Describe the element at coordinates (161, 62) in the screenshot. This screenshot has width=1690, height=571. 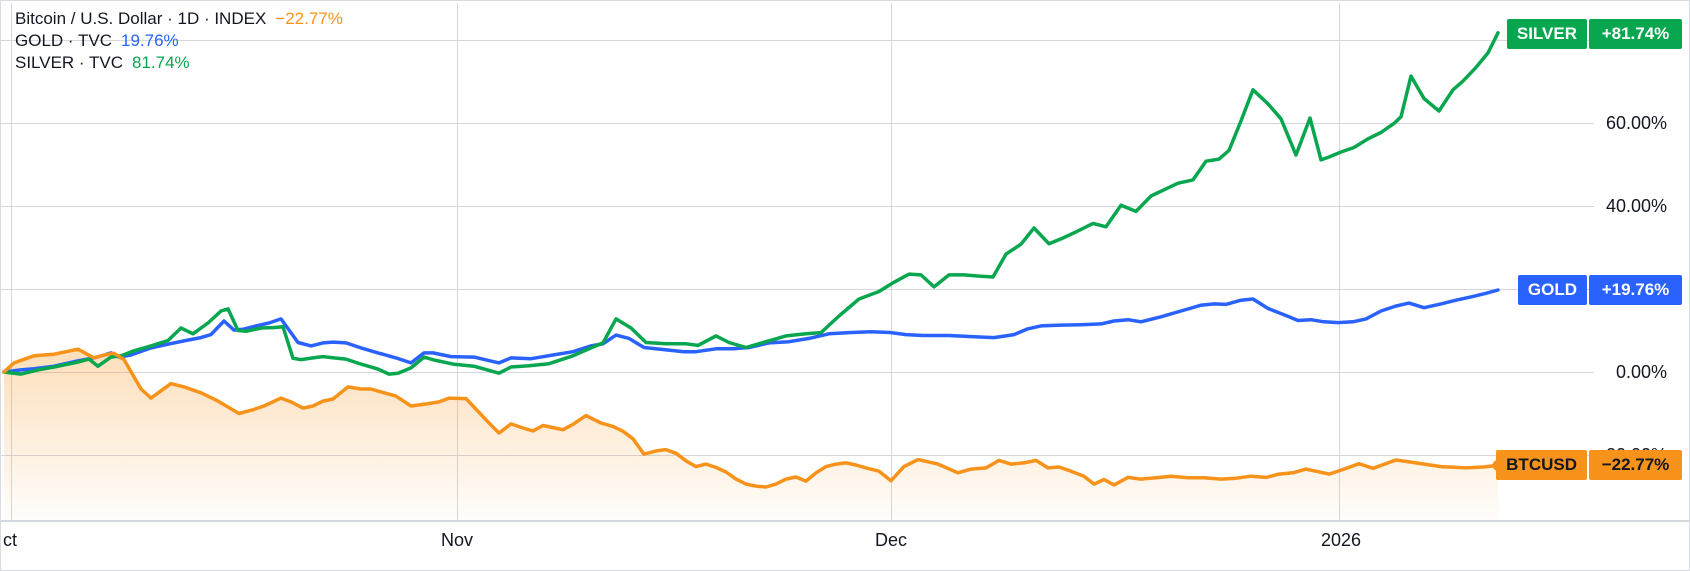
I see `legend-value-silver: 81.74%` at that location.